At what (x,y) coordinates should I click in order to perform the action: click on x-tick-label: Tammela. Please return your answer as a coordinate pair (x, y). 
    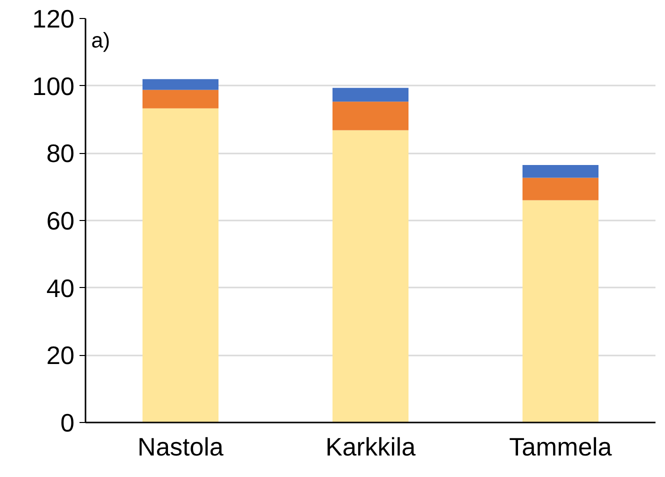
    Looking at the image, I should click on (561, 448).